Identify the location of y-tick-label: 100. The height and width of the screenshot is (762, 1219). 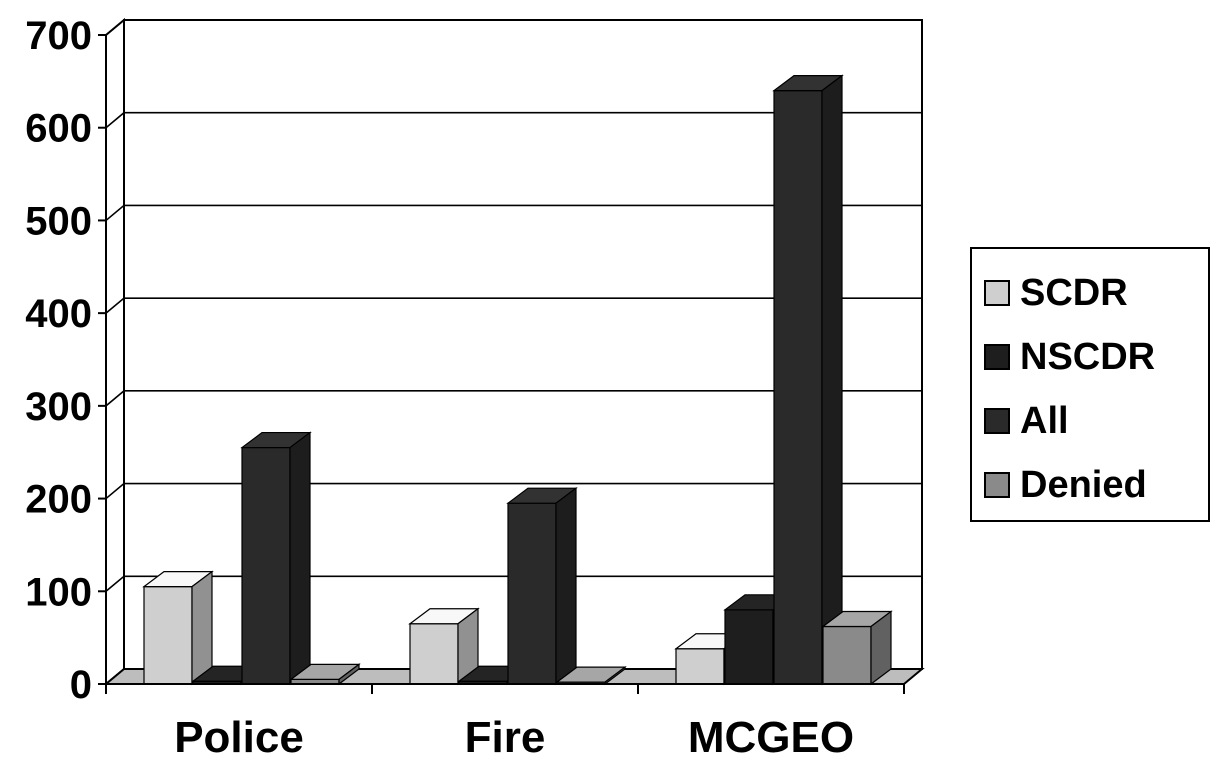
(58, 592).